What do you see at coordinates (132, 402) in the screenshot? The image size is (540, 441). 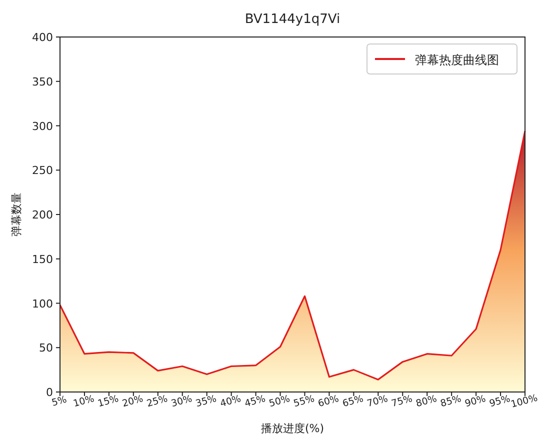 I see `x-tick-label: 20%` at bounding box center [132, 402].